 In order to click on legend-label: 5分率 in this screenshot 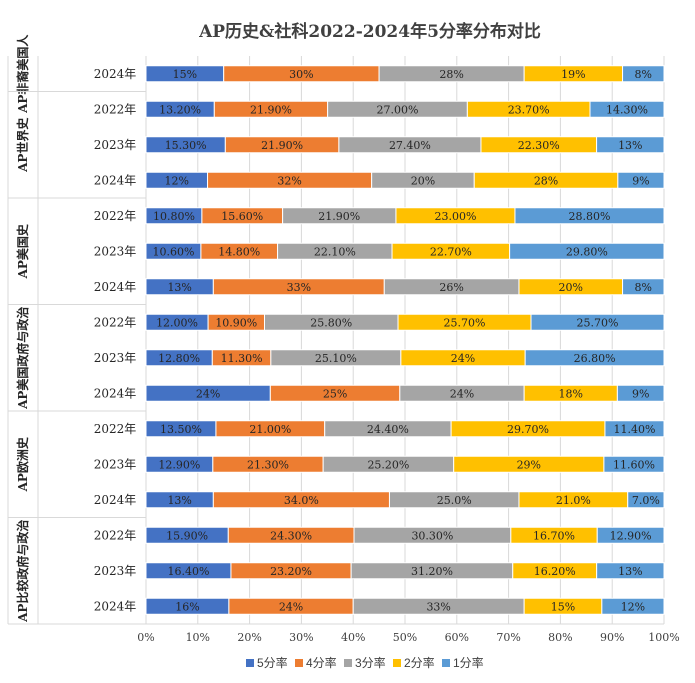, I will do `click(272, 662)`.